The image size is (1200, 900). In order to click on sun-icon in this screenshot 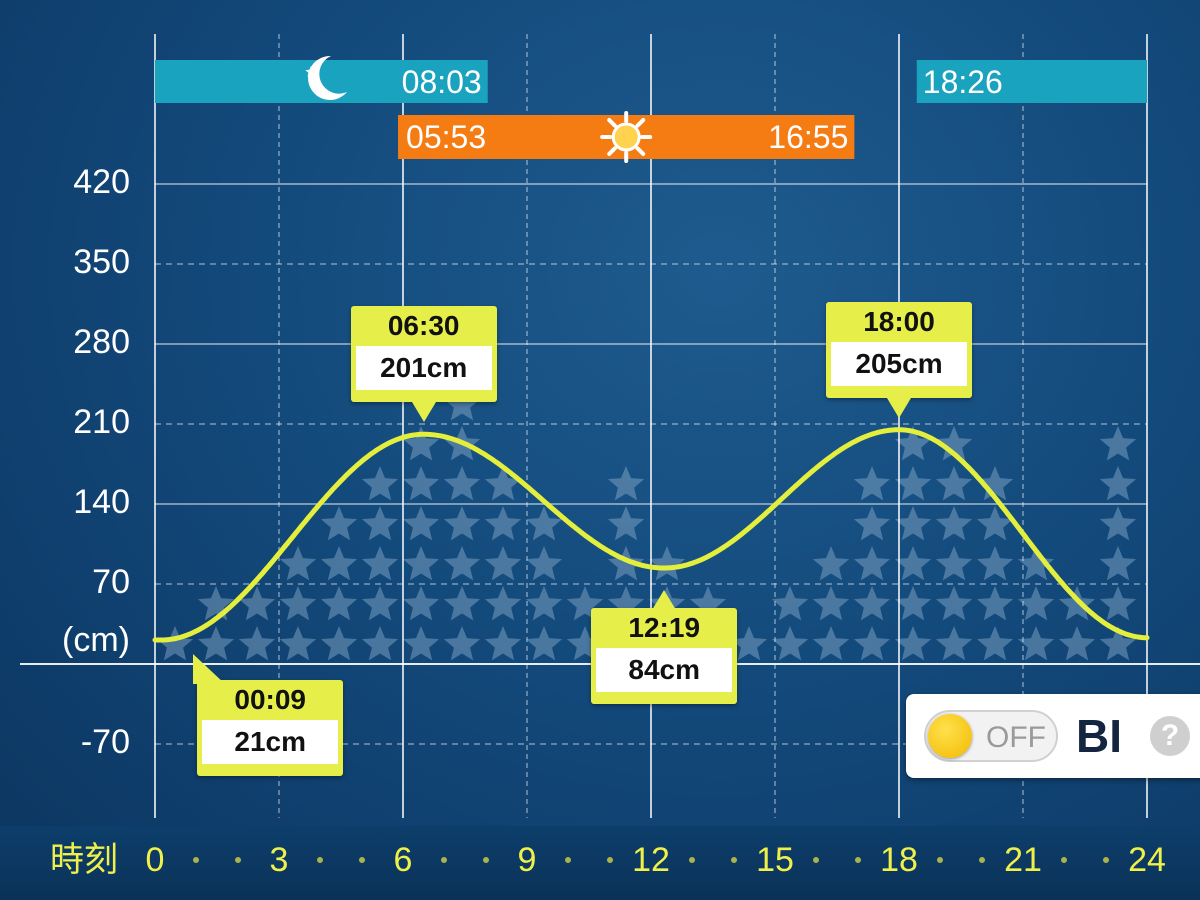, I will do `click(626, 137)`.